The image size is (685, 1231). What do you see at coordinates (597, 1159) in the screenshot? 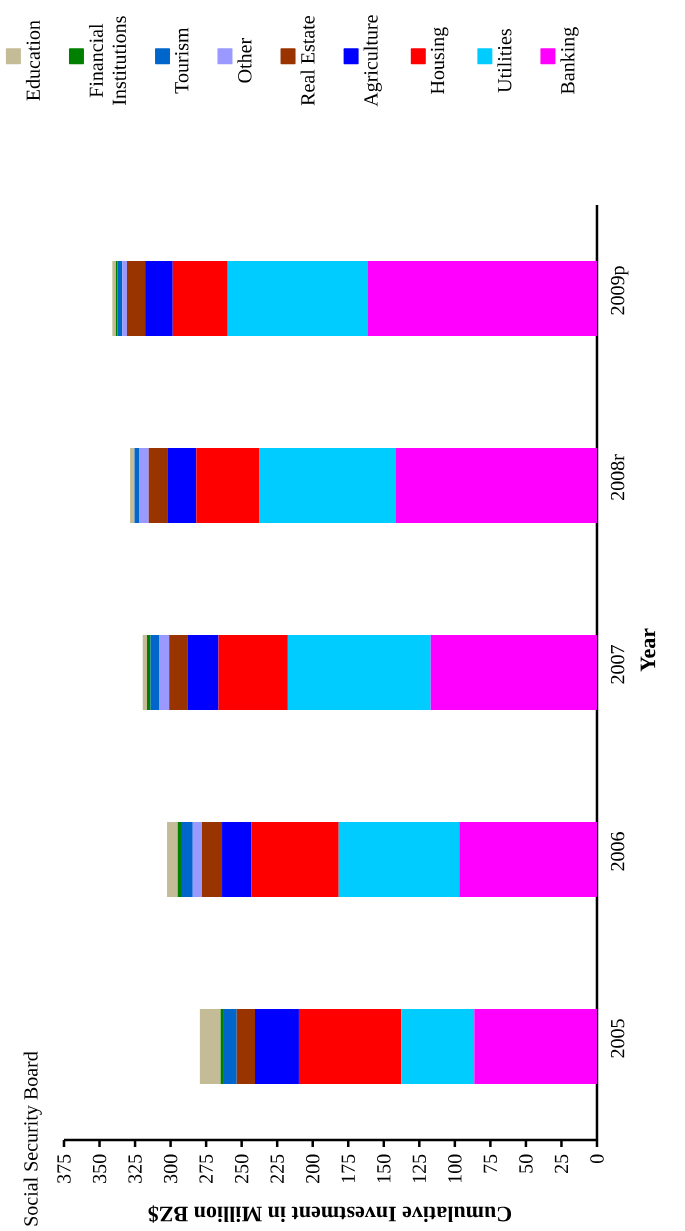
I see `x-tick-label: 0` at bounding box center [597, 1159].